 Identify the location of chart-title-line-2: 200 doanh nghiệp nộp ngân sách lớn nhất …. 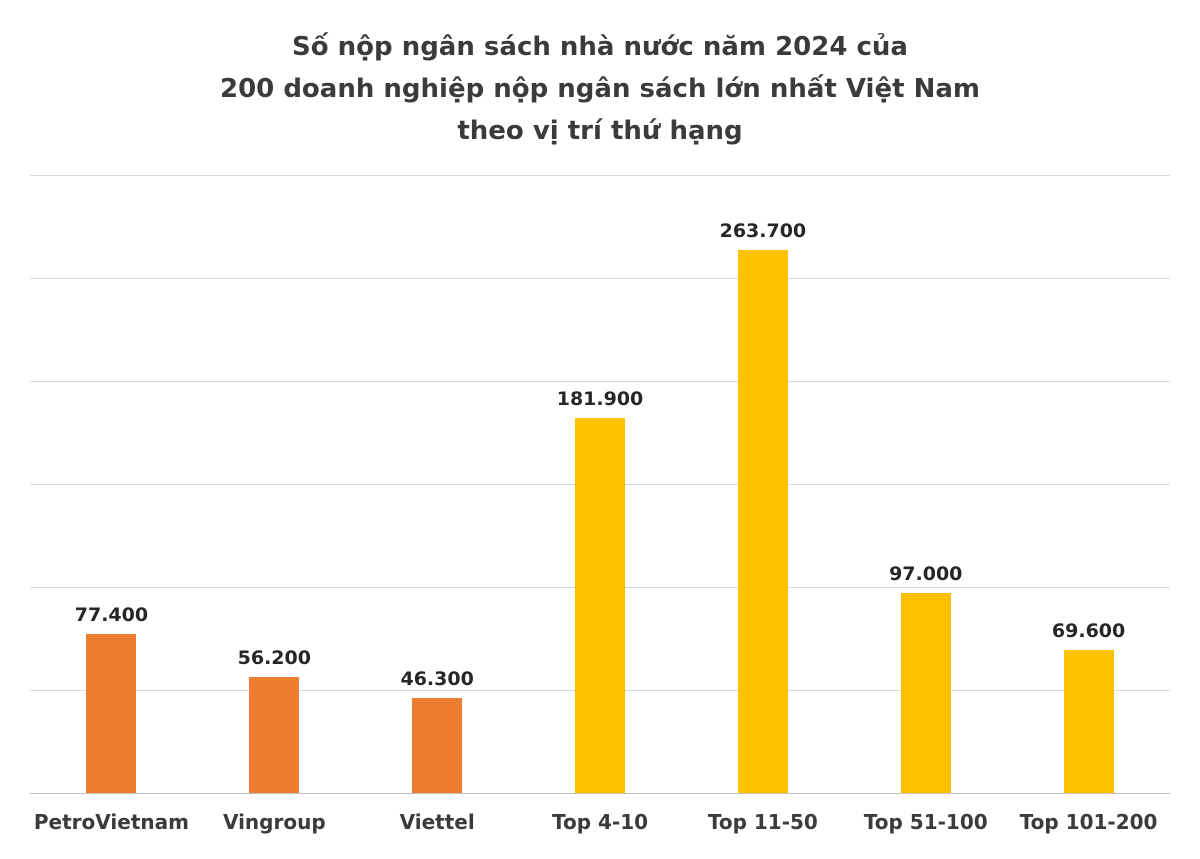
(600, 89).